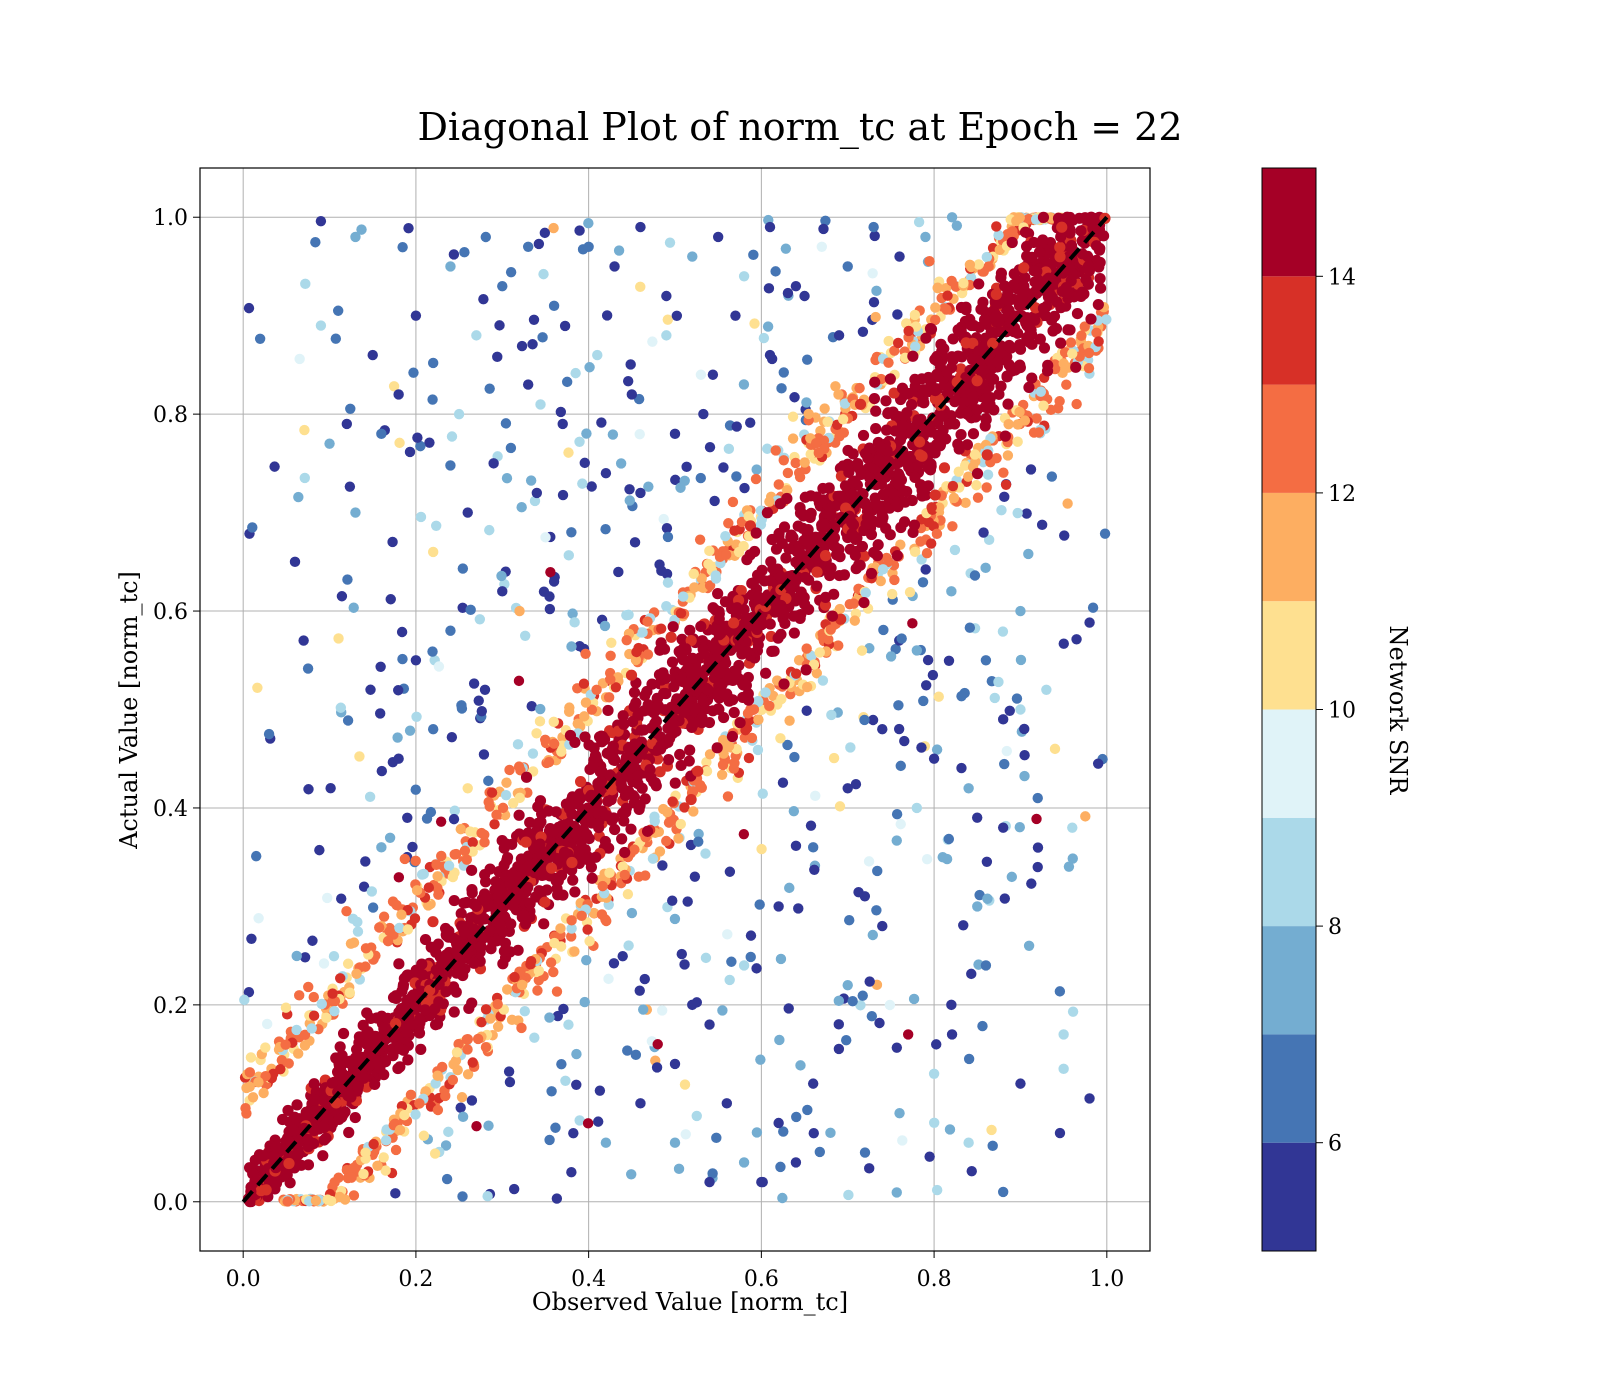  Describe the element at coordinates (1106, 1279) in the screenshot. I see `x-tick-label: 1.0` at that location.